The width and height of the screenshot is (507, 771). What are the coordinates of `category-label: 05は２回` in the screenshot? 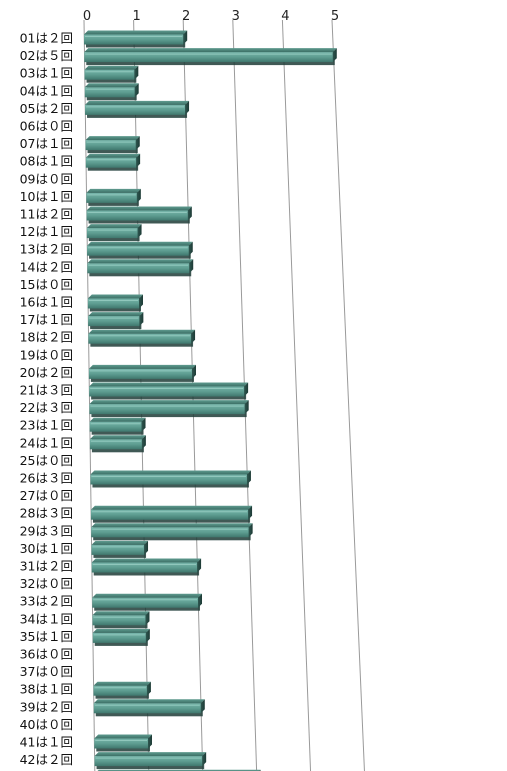 It's located at (46, 108).